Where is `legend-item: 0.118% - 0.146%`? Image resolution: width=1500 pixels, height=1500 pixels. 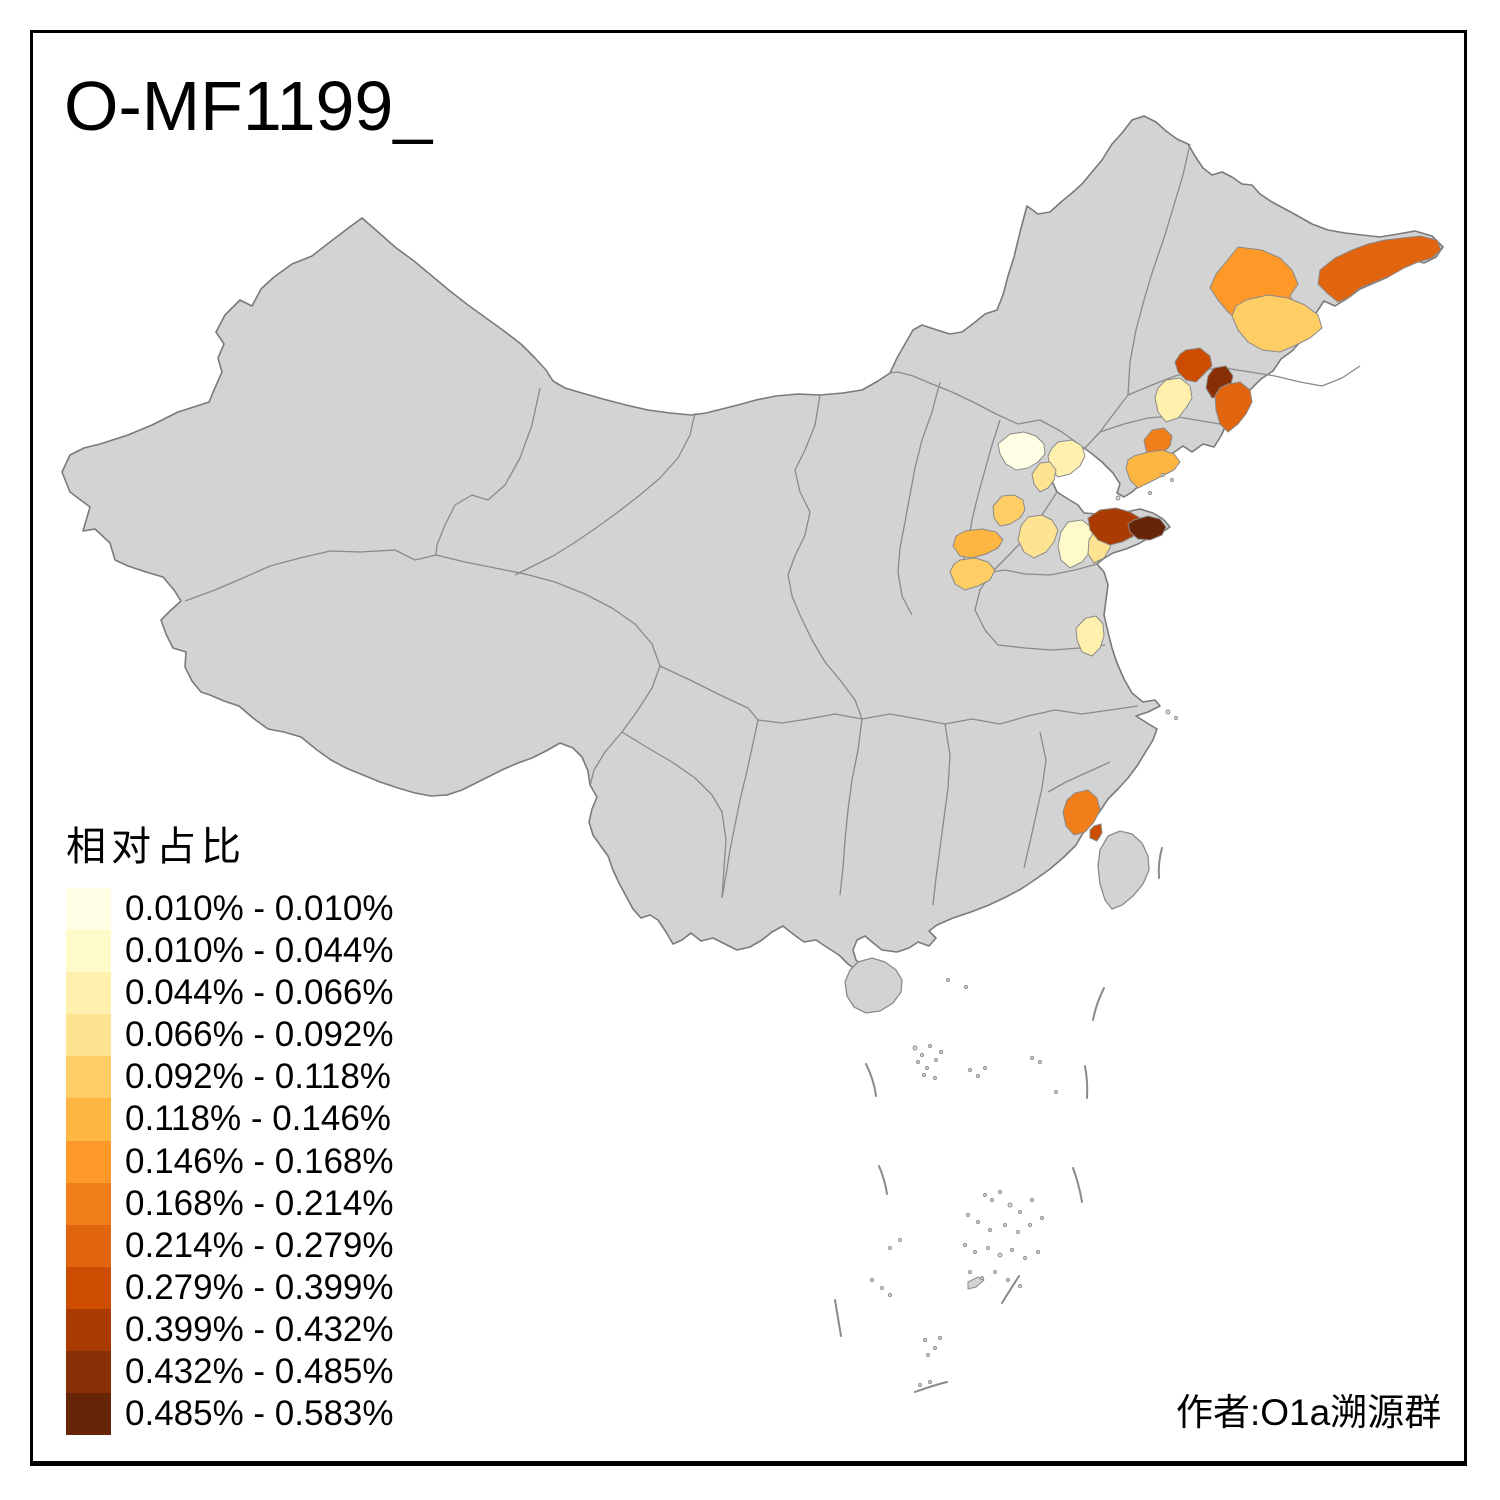
legend-item: 0.118% - 0.146% is located at coordinates (230, 1119).